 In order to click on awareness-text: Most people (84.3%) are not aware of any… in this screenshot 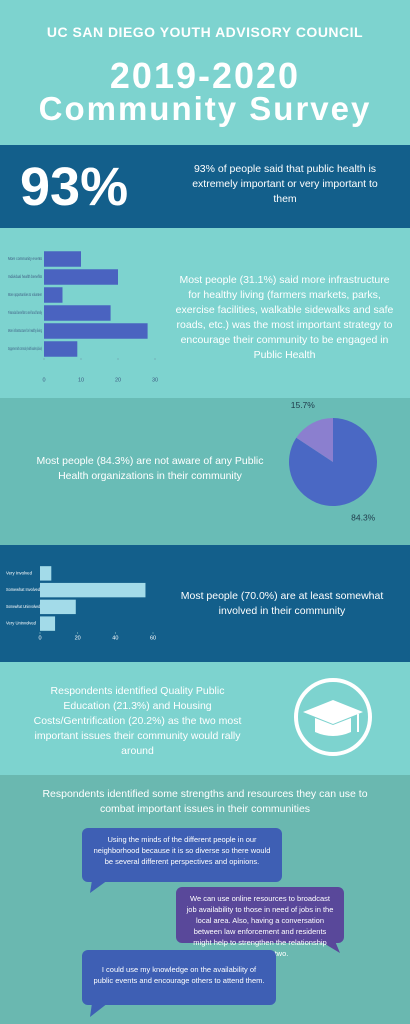, I will do `click(150, 468)`.